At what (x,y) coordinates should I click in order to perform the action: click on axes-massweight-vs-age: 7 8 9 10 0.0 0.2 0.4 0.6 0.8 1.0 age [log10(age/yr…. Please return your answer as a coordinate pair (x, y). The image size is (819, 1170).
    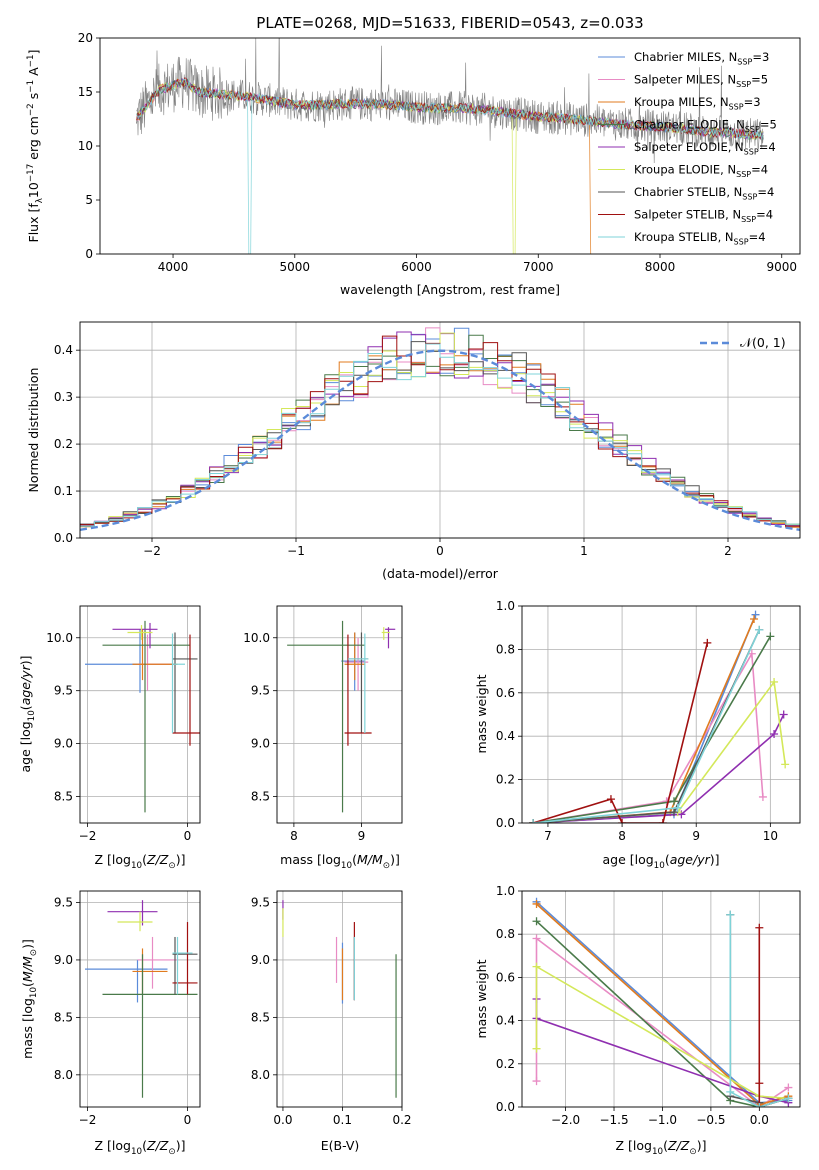
    Looking at the image, I should click on (637, 735).